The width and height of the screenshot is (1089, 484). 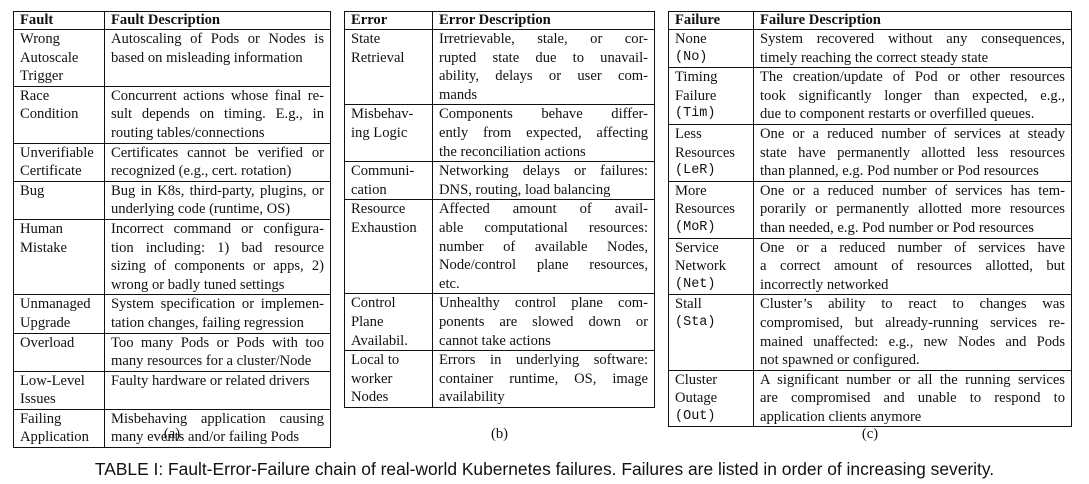 I want to click on row-description-line: Certificates cannot be verified or, so click(x=217, y=152).